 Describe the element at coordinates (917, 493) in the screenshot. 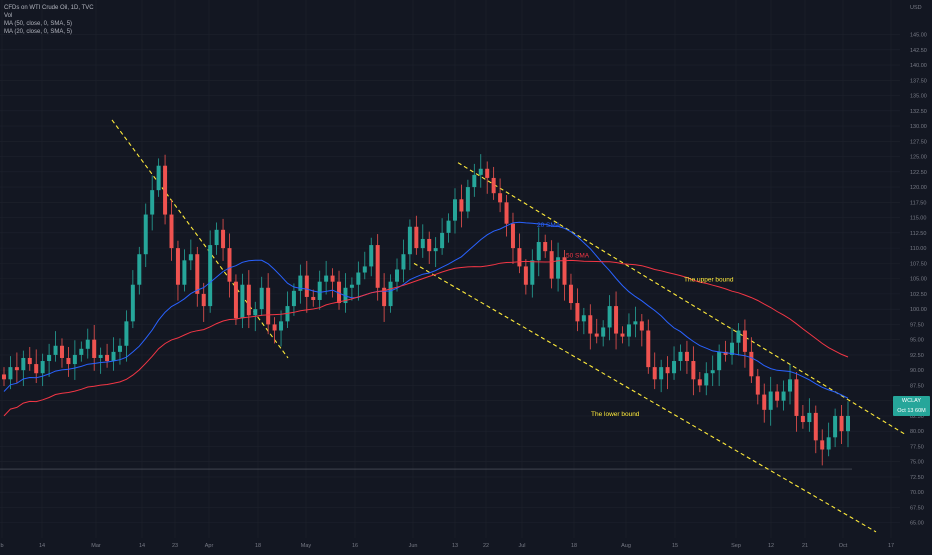

I see `y-tick-label: 70.00` at that location.